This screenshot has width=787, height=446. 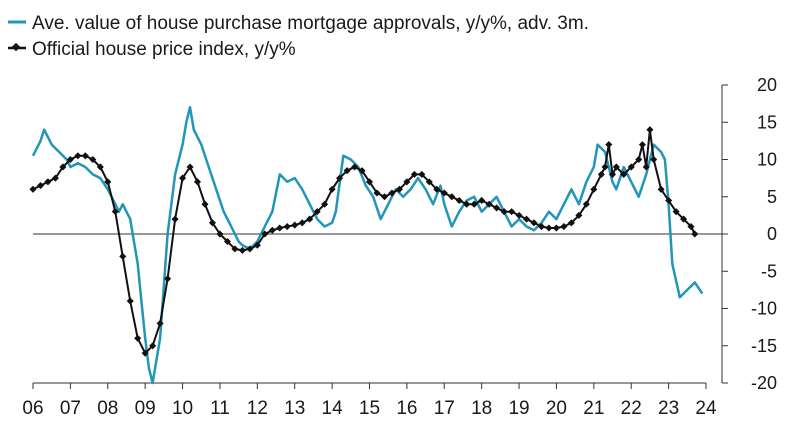 I want to click on y-tick-label: -10, so click(x=764, y=309).